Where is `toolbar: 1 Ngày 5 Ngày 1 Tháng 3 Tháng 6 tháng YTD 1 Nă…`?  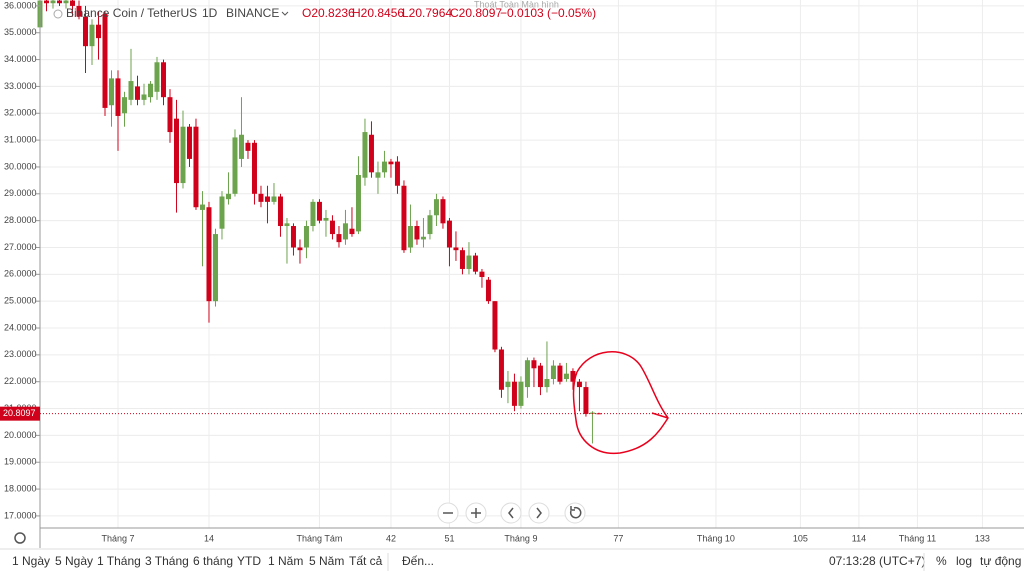 toolbar: 1 Ngày 5 Ngày 1 Tháng 3 Tháng 6 tháng YTD 1 Nă… is located at coordinates (516, 562).